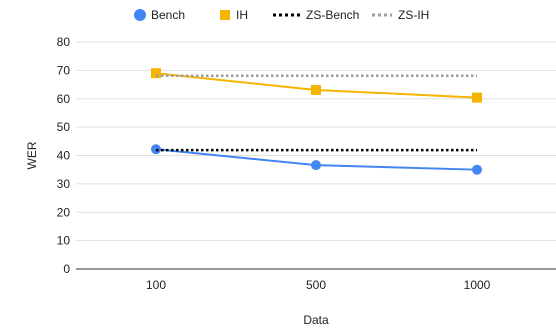 Image resolution: width=556 pixels, height=328 pixels. I want to click on y-tick-label: 40, so click(64, 156).